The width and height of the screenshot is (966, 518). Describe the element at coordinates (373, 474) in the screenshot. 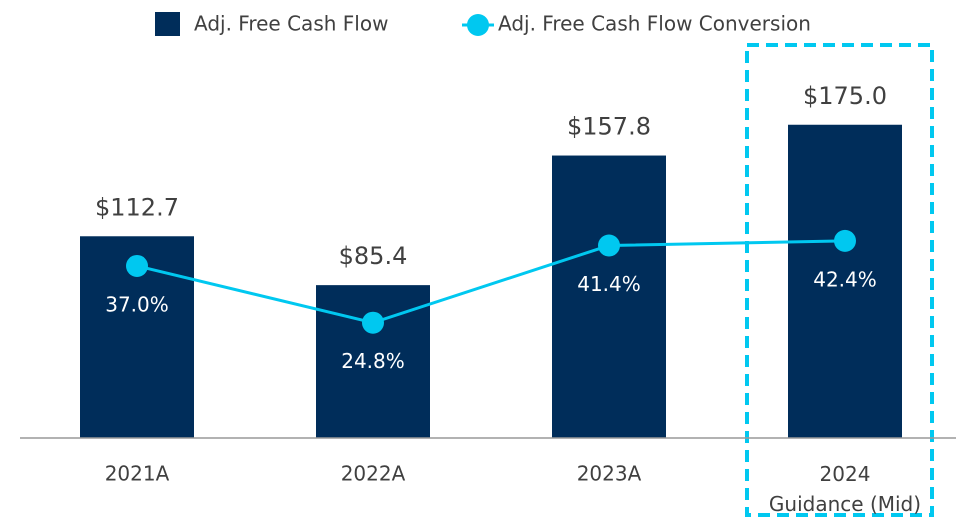

I see `x-tick-label: 2022A` at that location.